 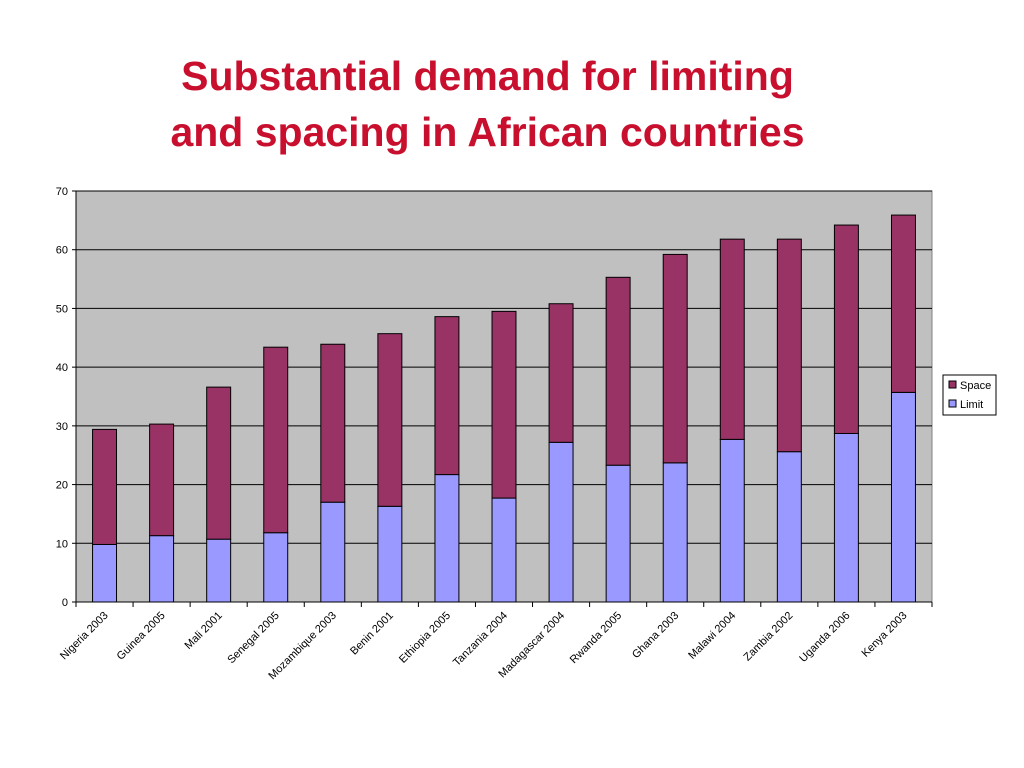 I want to click on x-tick-label: Malawi 2004, so click(x=712, y=636).